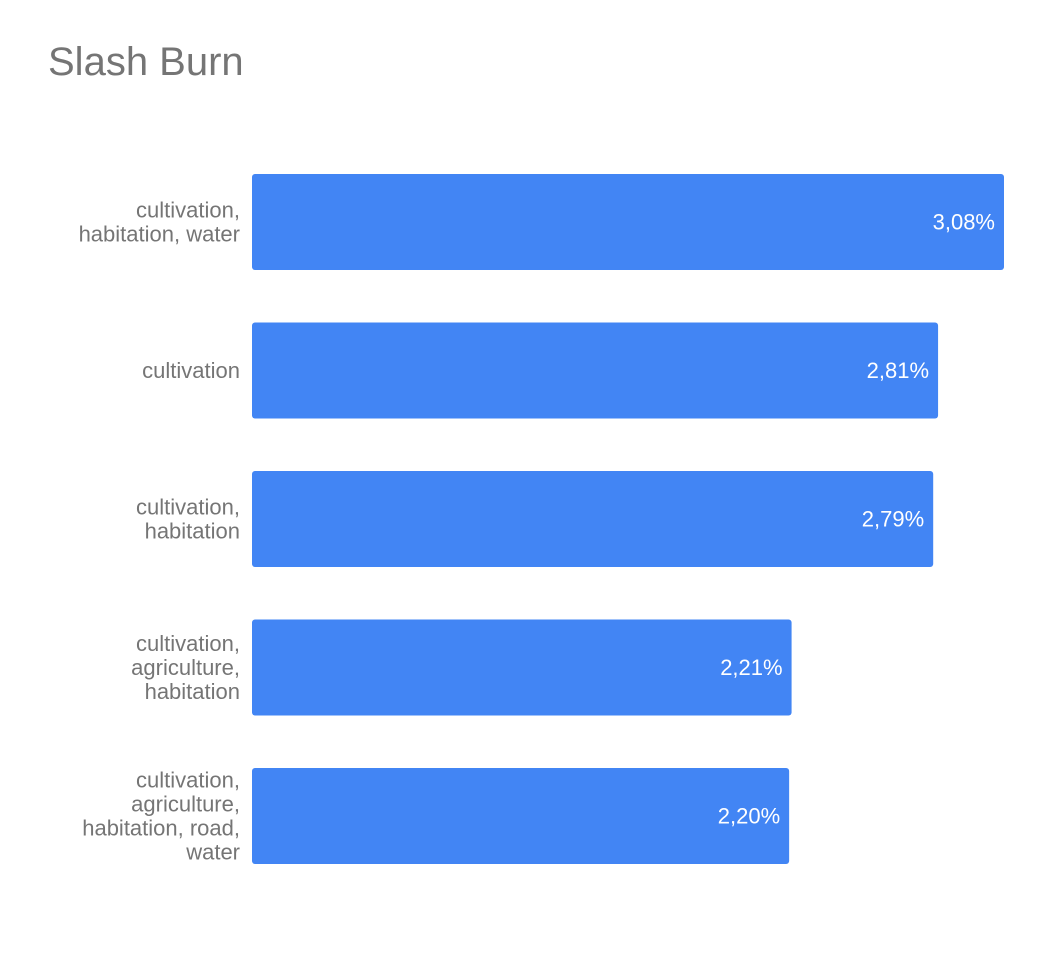 Image resolution: width=1053 pixels, height=966 pixels. I want to click on category-label-line: habitation, road,, so click(161, 828).